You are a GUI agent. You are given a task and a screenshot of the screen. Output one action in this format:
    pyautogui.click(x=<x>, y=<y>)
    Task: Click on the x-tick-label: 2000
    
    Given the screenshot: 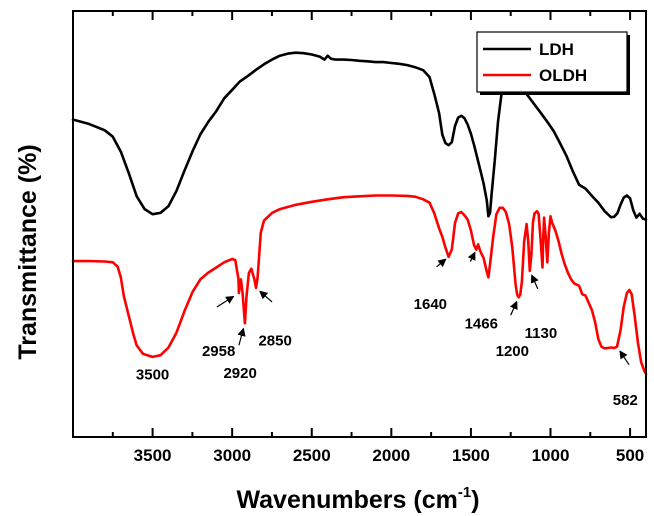 What is the action you would take?
    pyautogui.click(x=391, y=455)
    